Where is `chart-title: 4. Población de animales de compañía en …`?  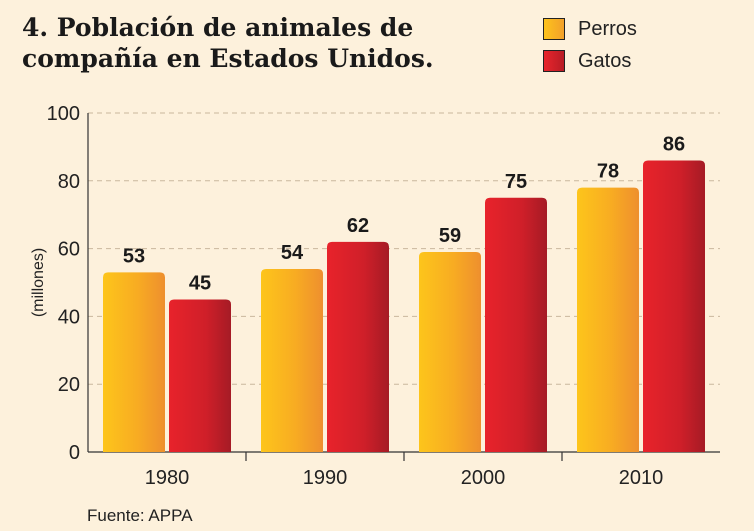
chart-title: 4. Población de animales de compañía en … is located at coordinates (228, 43).